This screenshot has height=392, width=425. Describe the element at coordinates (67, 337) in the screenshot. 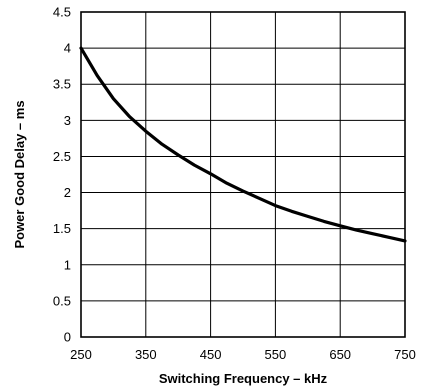

I see `y-tick-label: 0` at that location.